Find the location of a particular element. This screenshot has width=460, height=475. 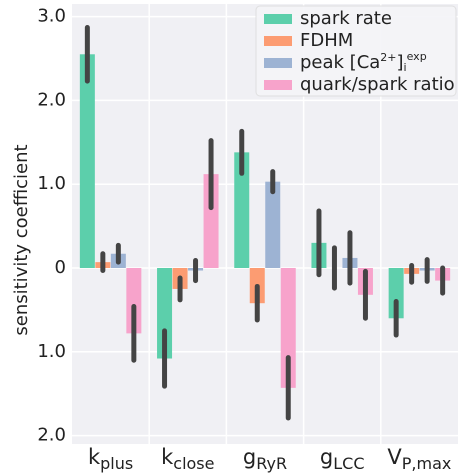

legend-label: peak [Ca2+]iexp is located at coordinates (363, 62).